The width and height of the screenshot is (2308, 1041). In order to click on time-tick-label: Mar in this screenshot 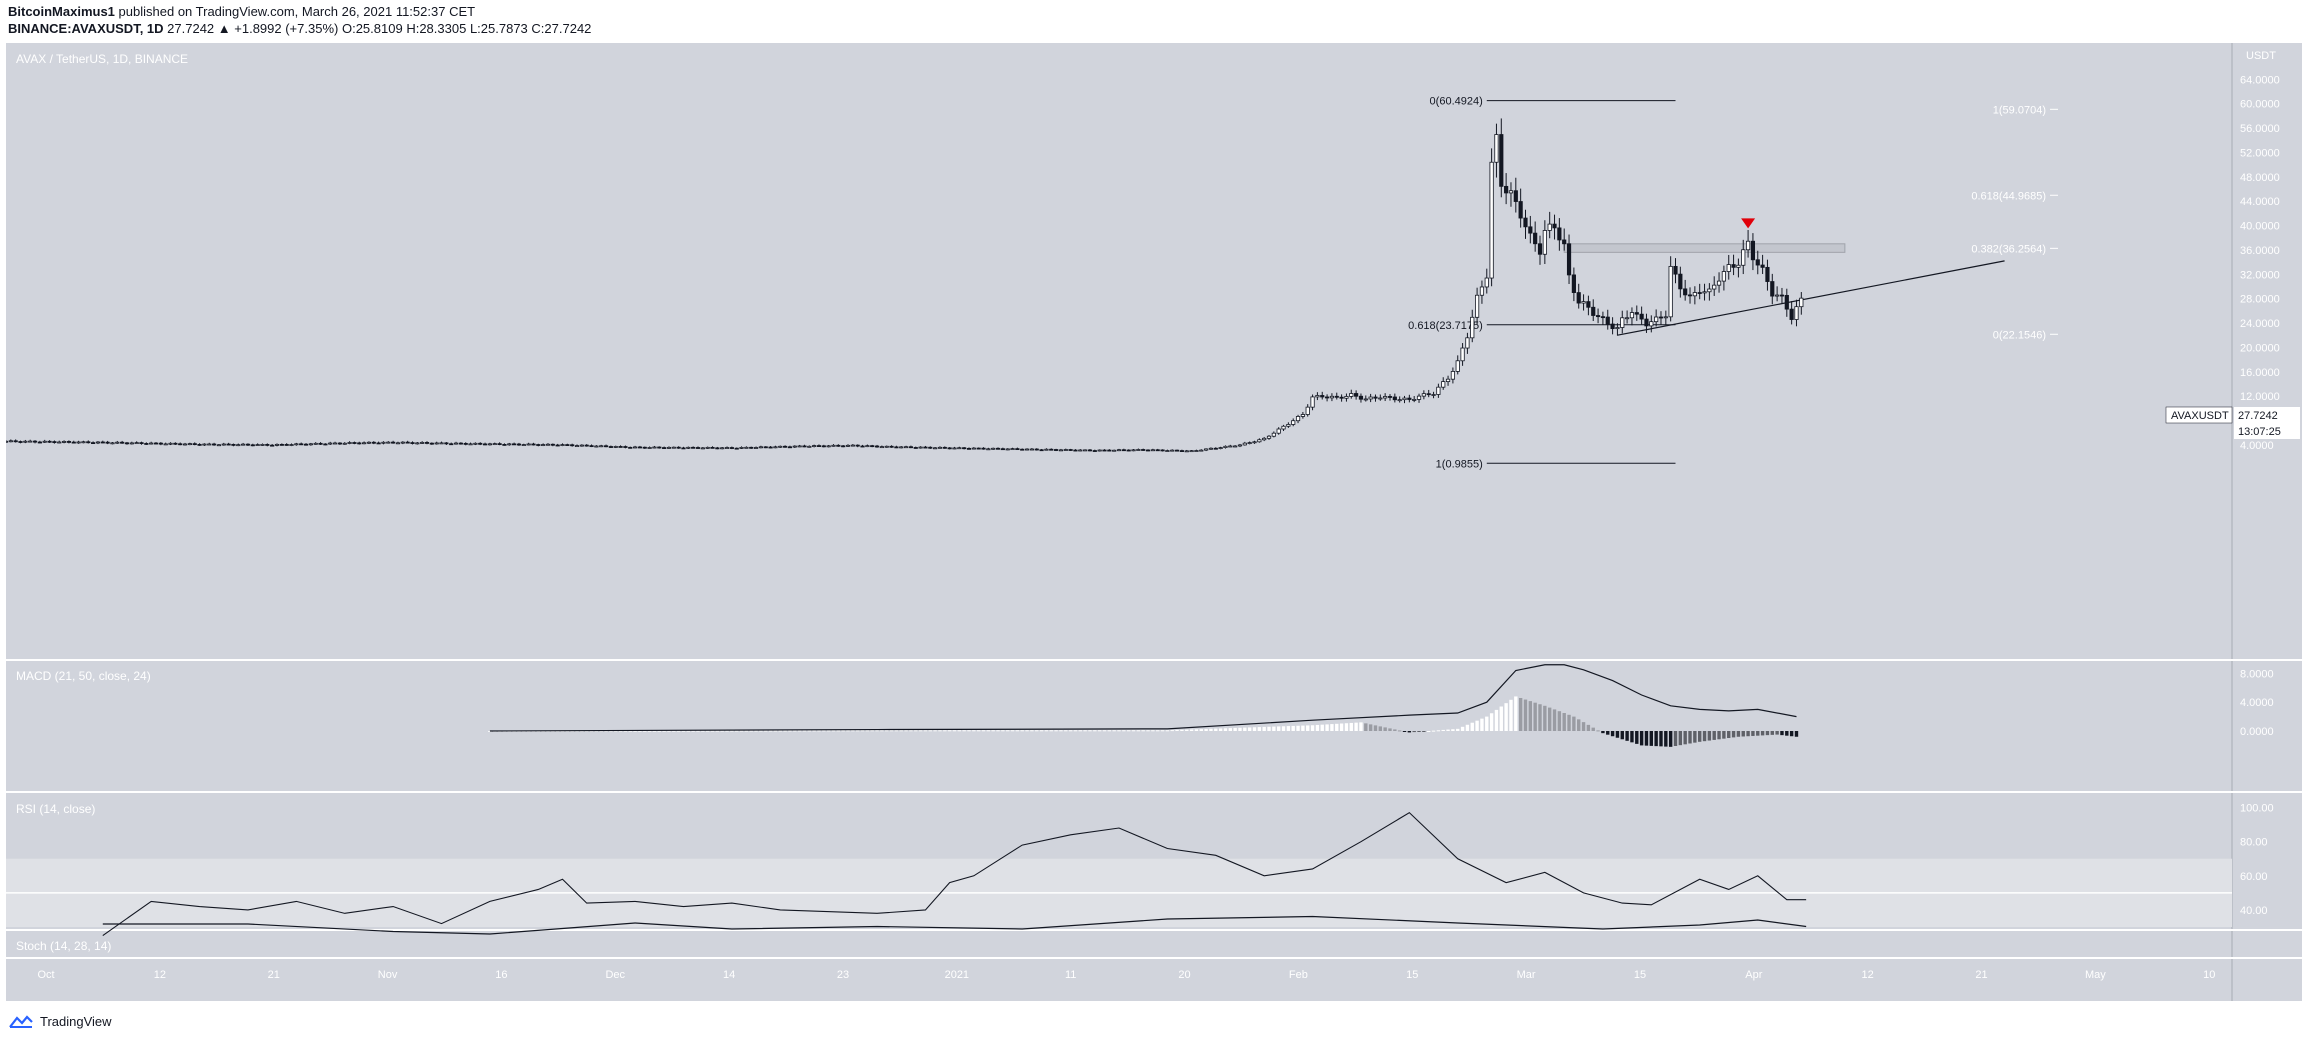, I will do `click(1526, 975)`.